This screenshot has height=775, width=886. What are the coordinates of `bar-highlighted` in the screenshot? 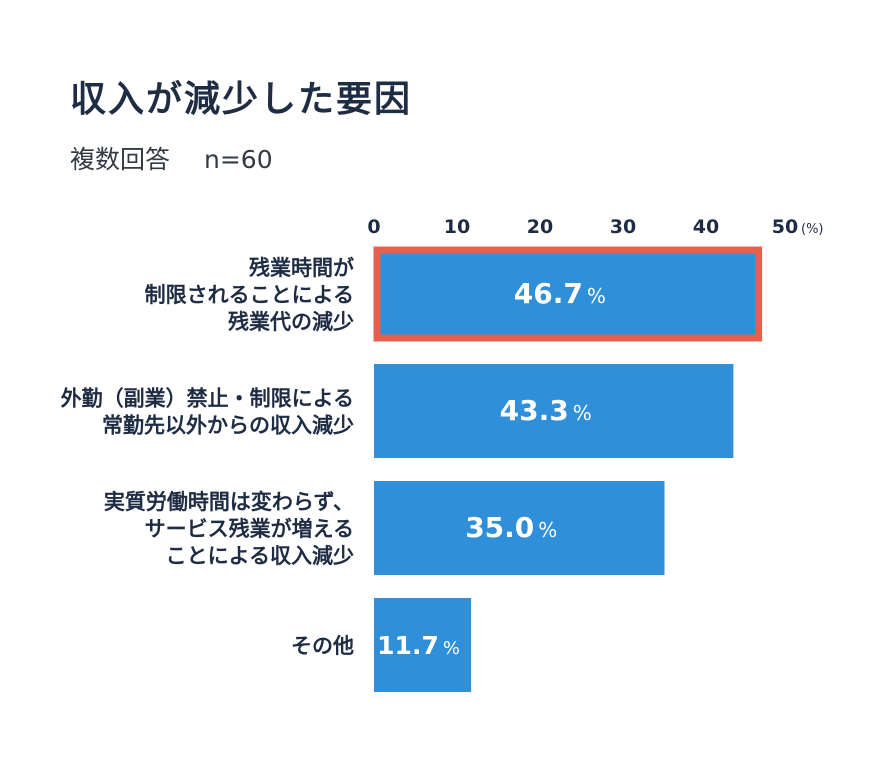 It's located at (568, 294).